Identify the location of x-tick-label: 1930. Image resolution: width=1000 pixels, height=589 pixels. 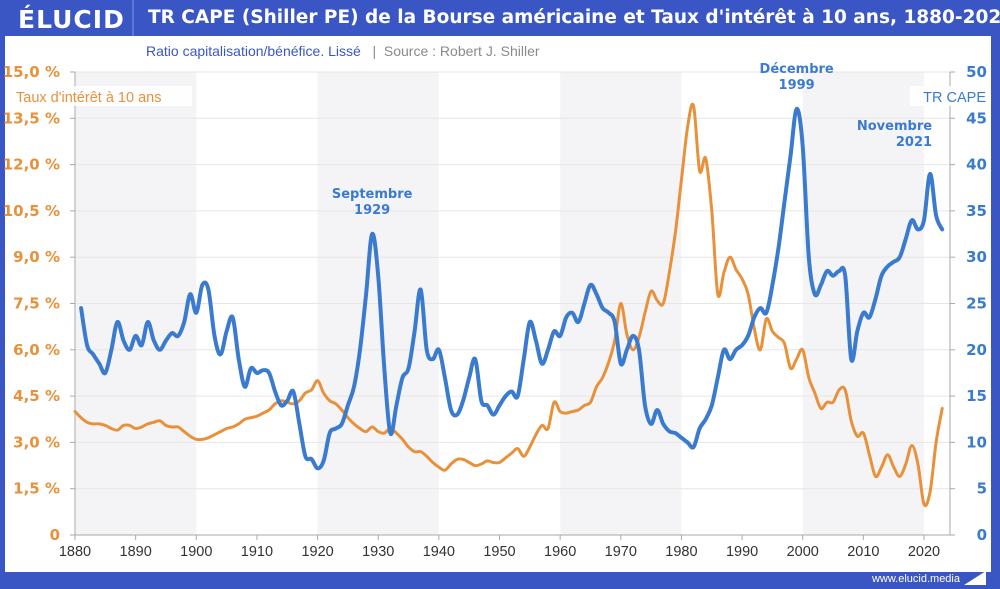
(378, 552).